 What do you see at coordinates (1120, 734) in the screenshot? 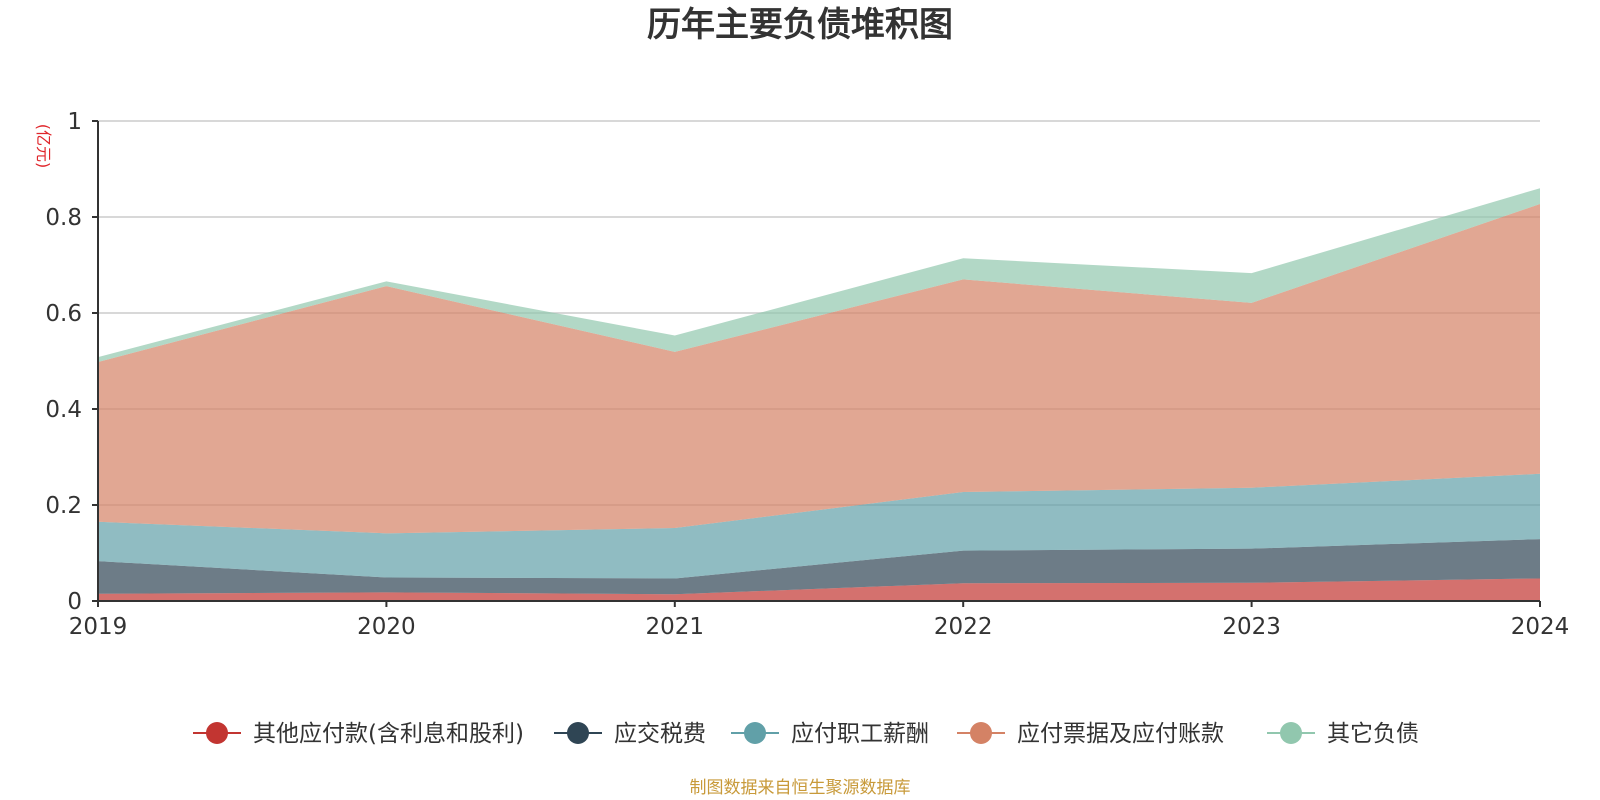
I see `legend-label: 应付票据及应付账款` at bounding box center [1120, 734].